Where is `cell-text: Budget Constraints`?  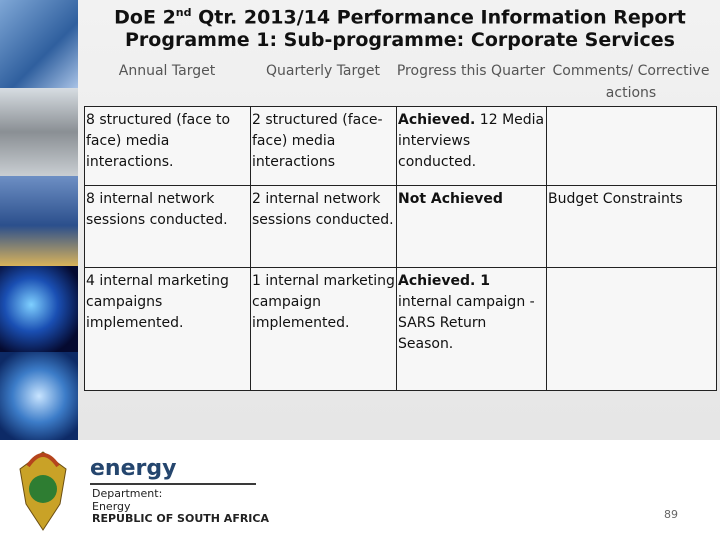 cell-text: Budget Constraints is located at coordinates (615, 199).